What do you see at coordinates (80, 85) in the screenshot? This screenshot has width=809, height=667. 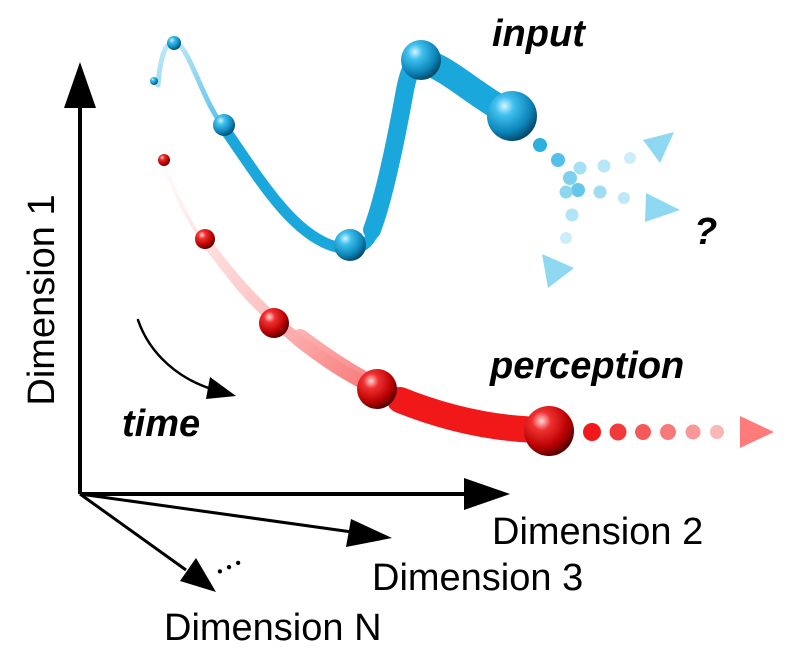 I see `dimension-1-arrowhead-icon` at bounding box center [80, 85].